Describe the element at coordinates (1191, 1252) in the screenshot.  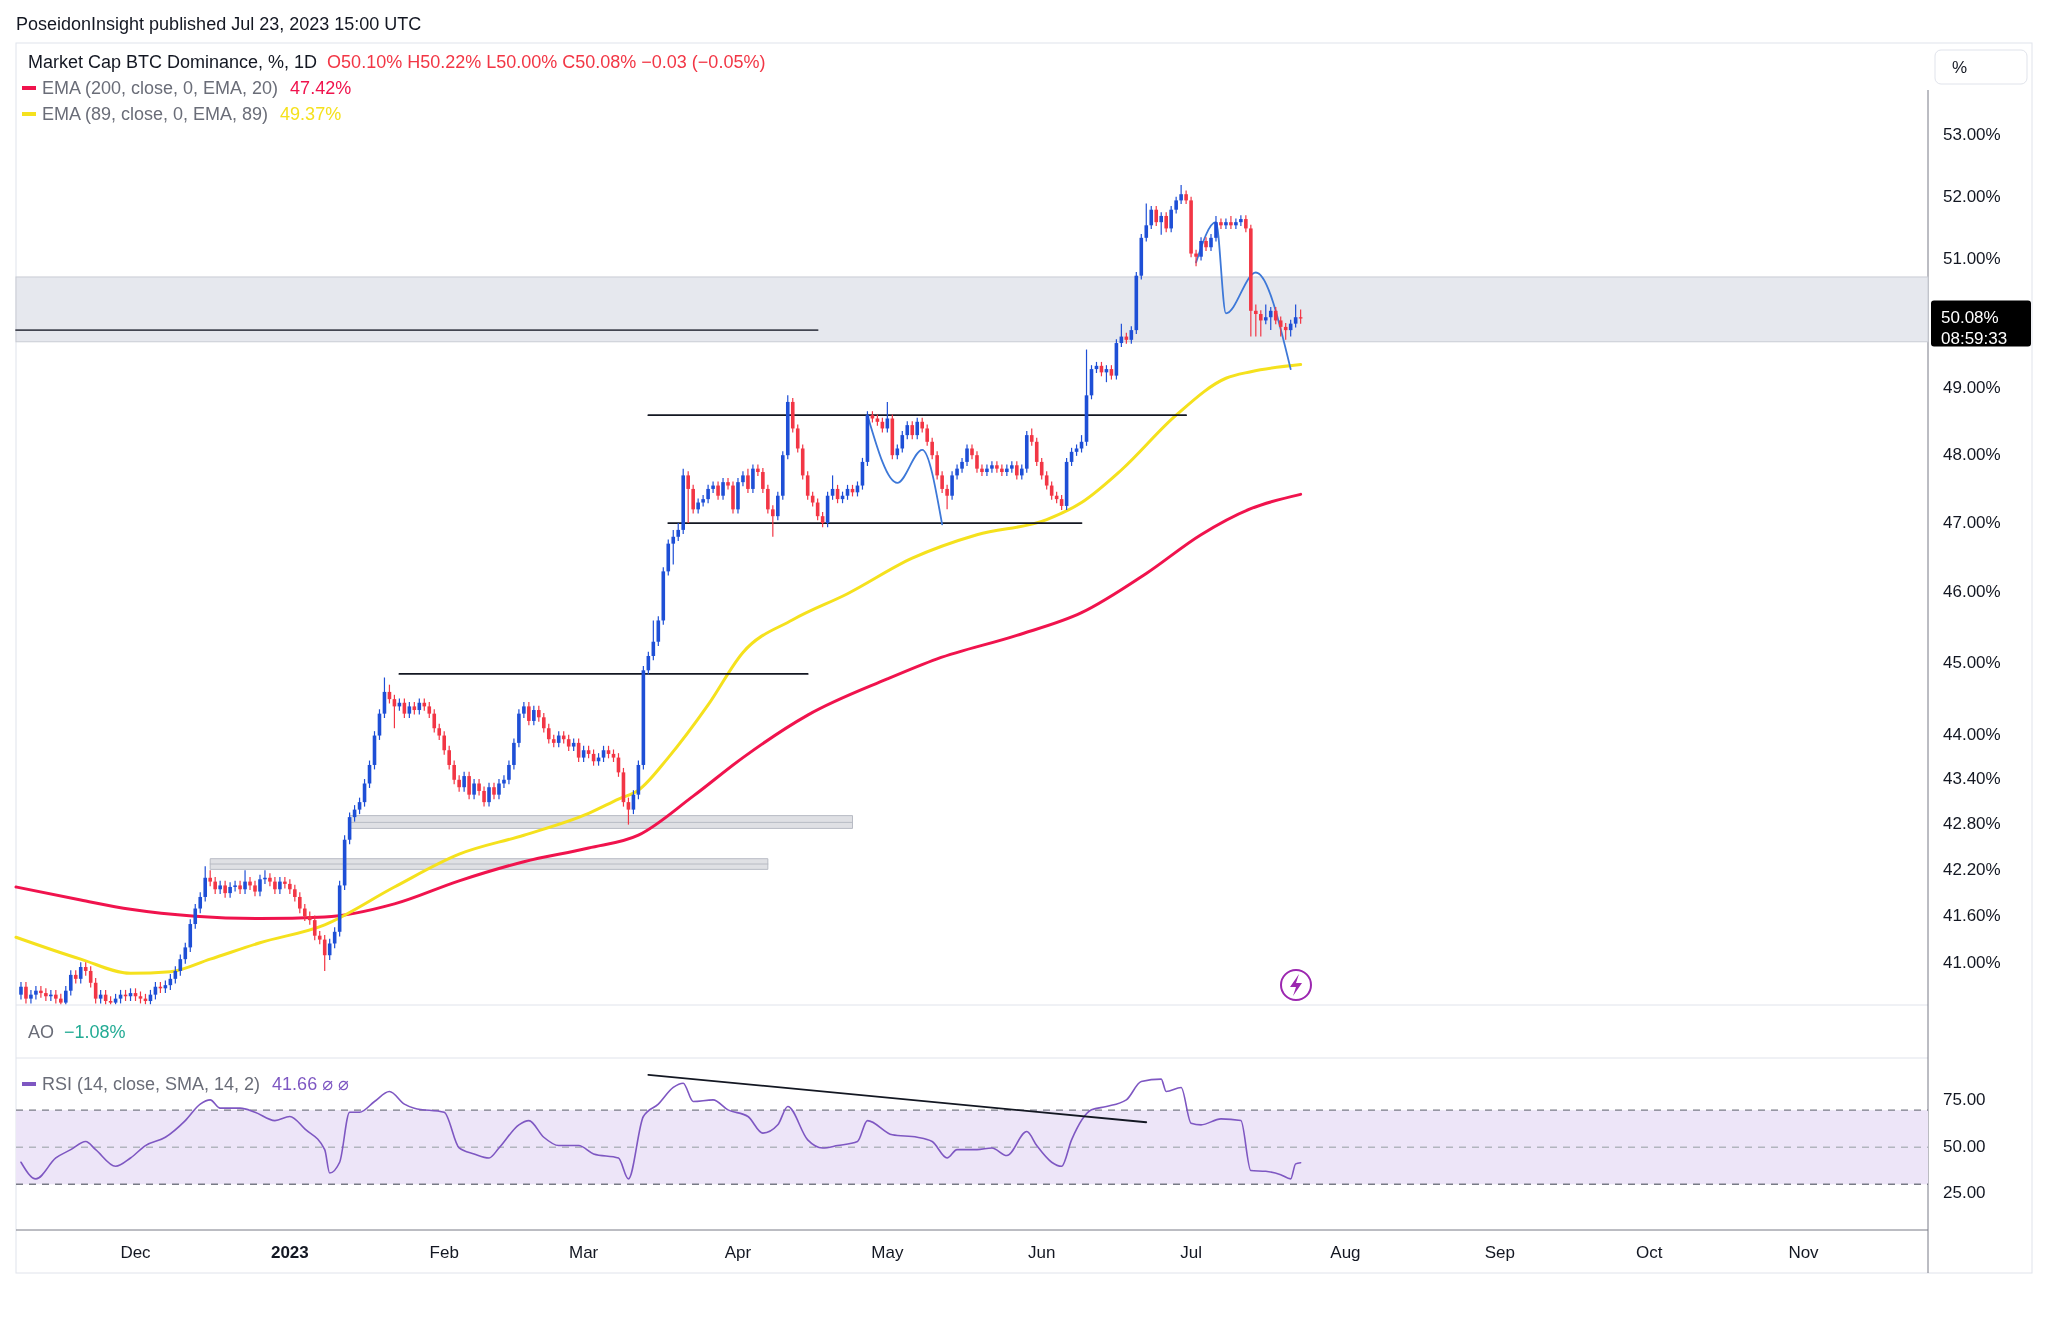
I see `x-tick-label: Jul` at that location.